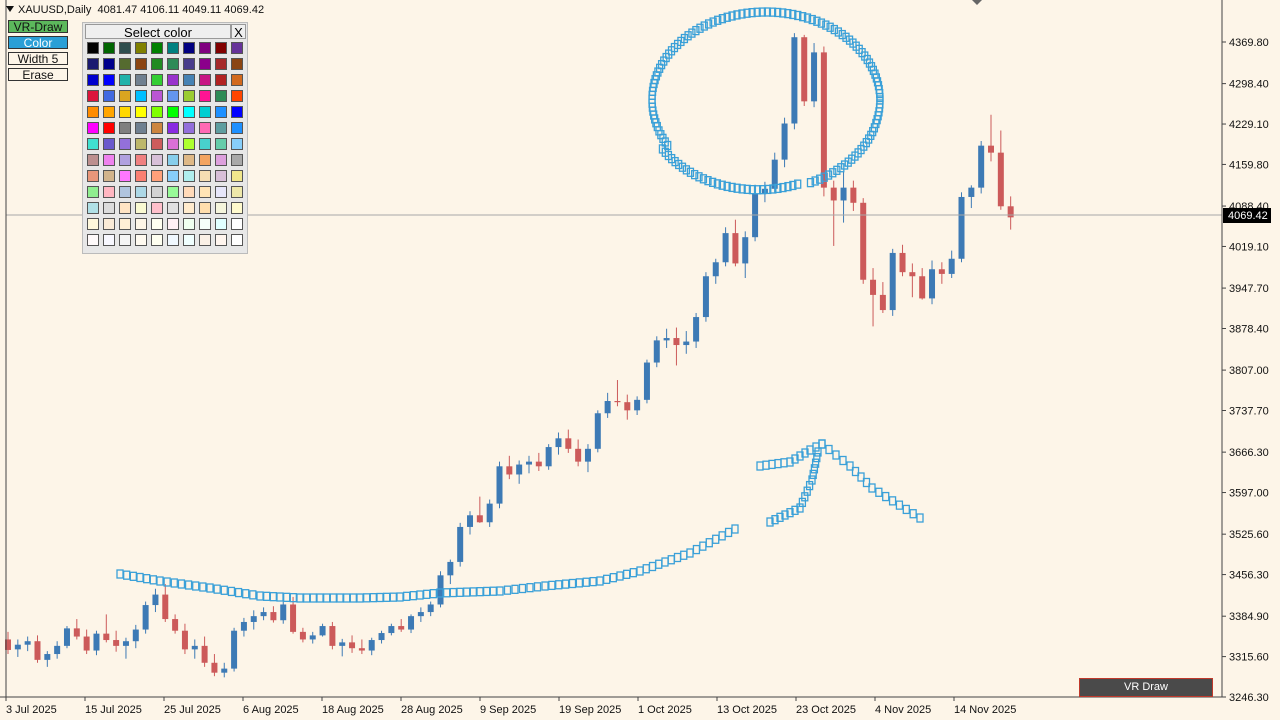 This screenshot has width=1280, height=720. What do you see at coordinates (38, 27) in the screenshot?
I see `vr-draw-button: VR-Draw` at bounding box center [38, 27].